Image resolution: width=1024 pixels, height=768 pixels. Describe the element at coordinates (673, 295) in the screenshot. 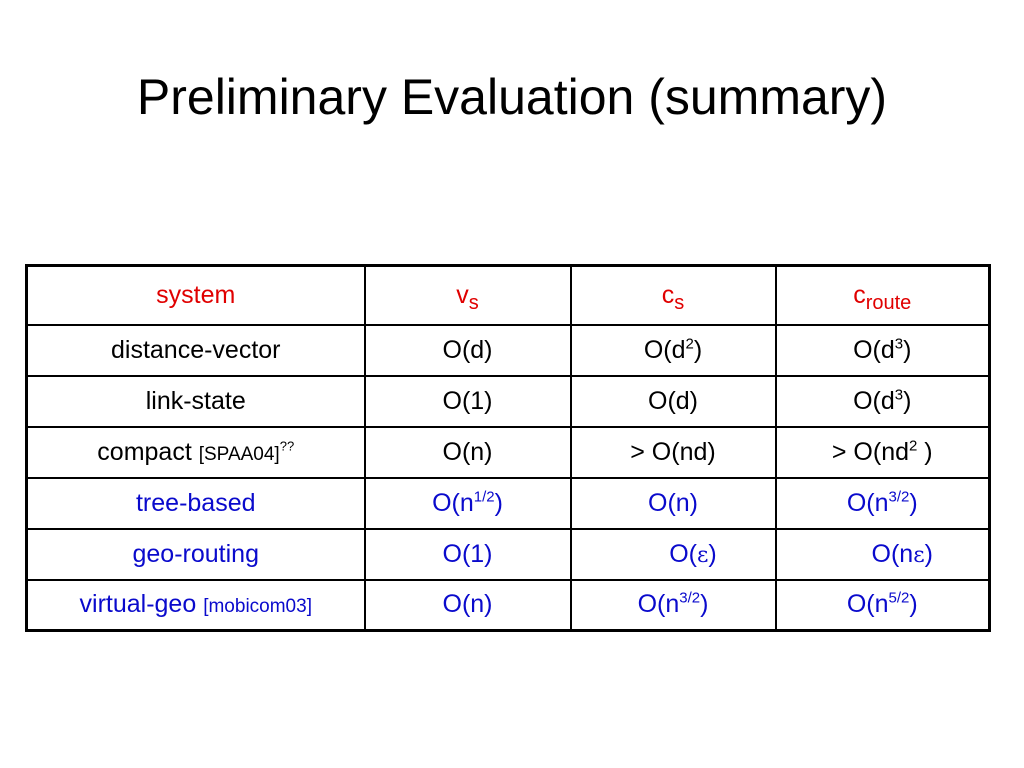

I see `header-cs: cs` at that location.